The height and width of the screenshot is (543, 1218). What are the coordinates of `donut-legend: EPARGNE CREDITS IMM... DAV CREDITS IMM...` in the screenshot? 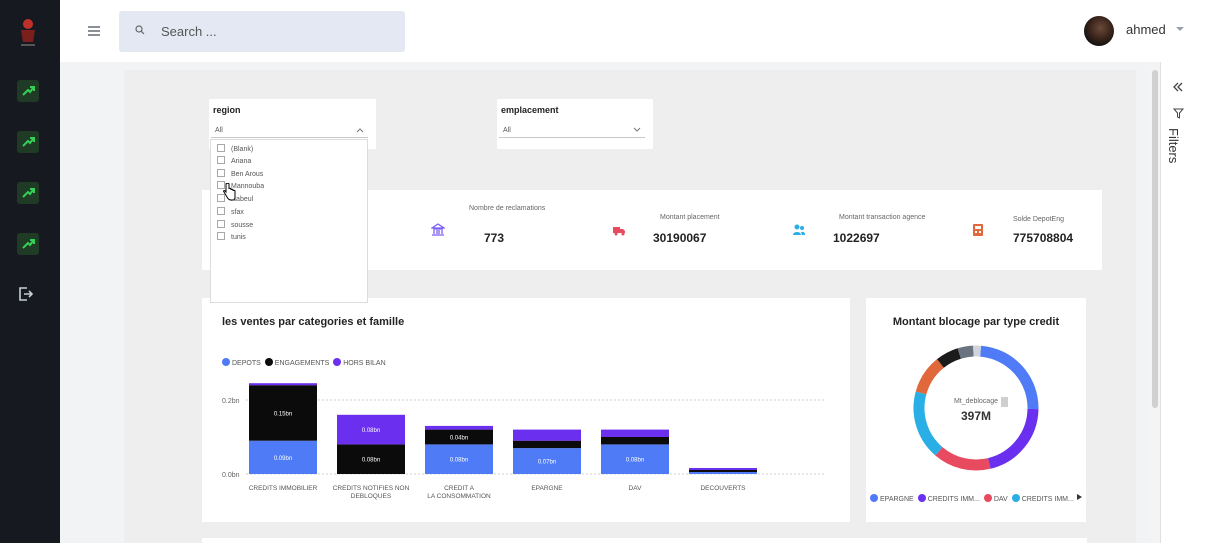 It's located at (974, 498).